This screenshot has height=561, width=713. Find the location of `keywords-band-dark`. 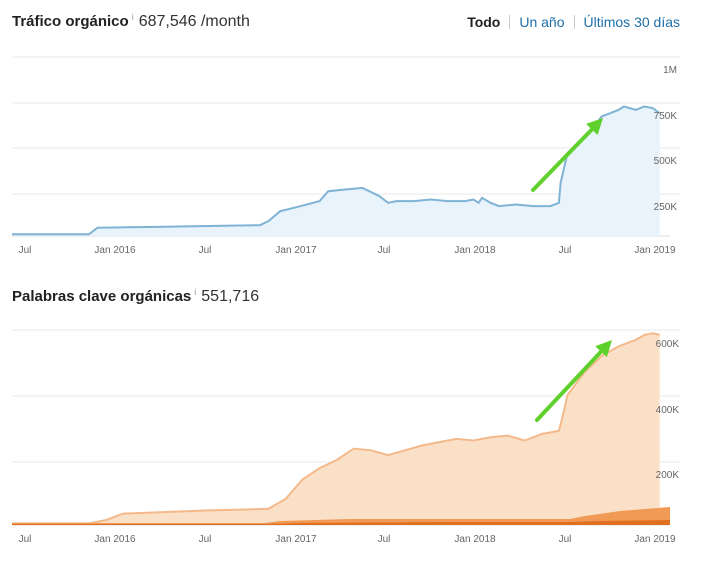

keywords-band-dark is located at coordinates (341, 522).